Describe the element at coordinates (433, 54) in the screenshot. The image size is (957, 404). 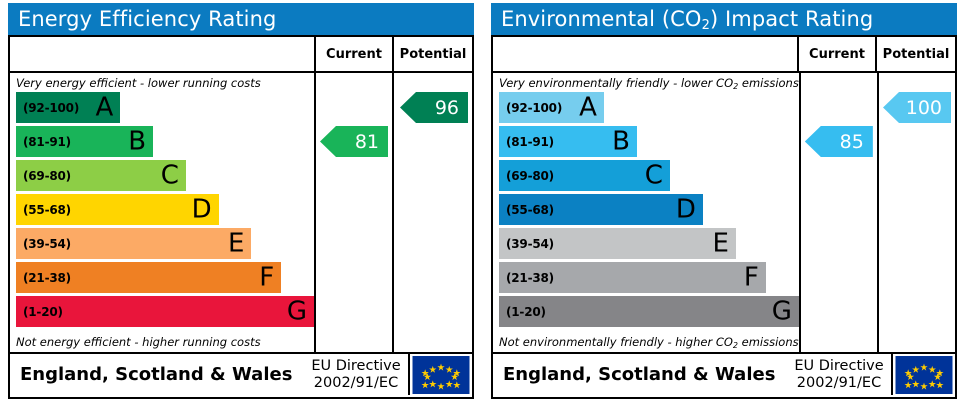
I see `header-potential-label: Potential` at that location.